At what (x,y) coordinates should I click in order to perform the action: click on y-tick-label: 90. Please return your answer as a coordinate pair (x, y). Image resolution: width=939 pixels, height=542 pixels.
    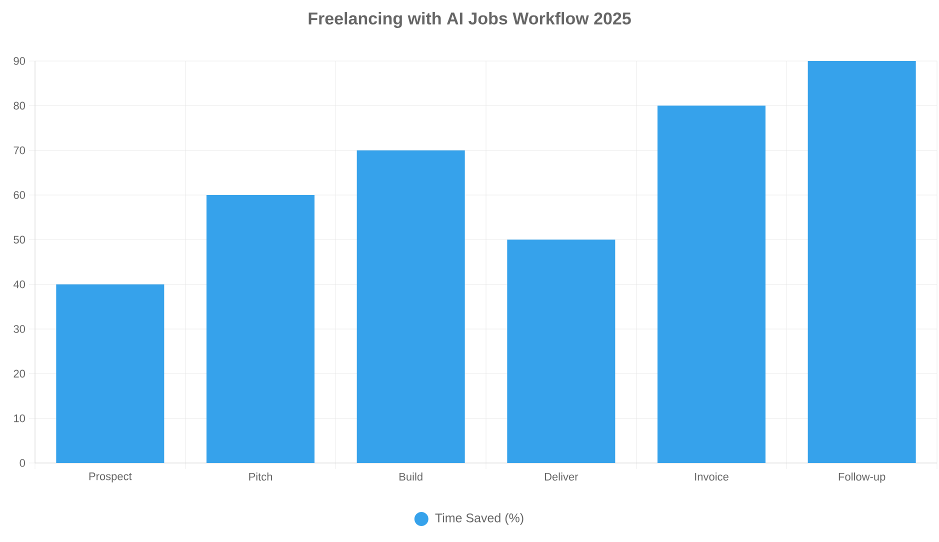
    Looking at the image, I should click on (20, 61).